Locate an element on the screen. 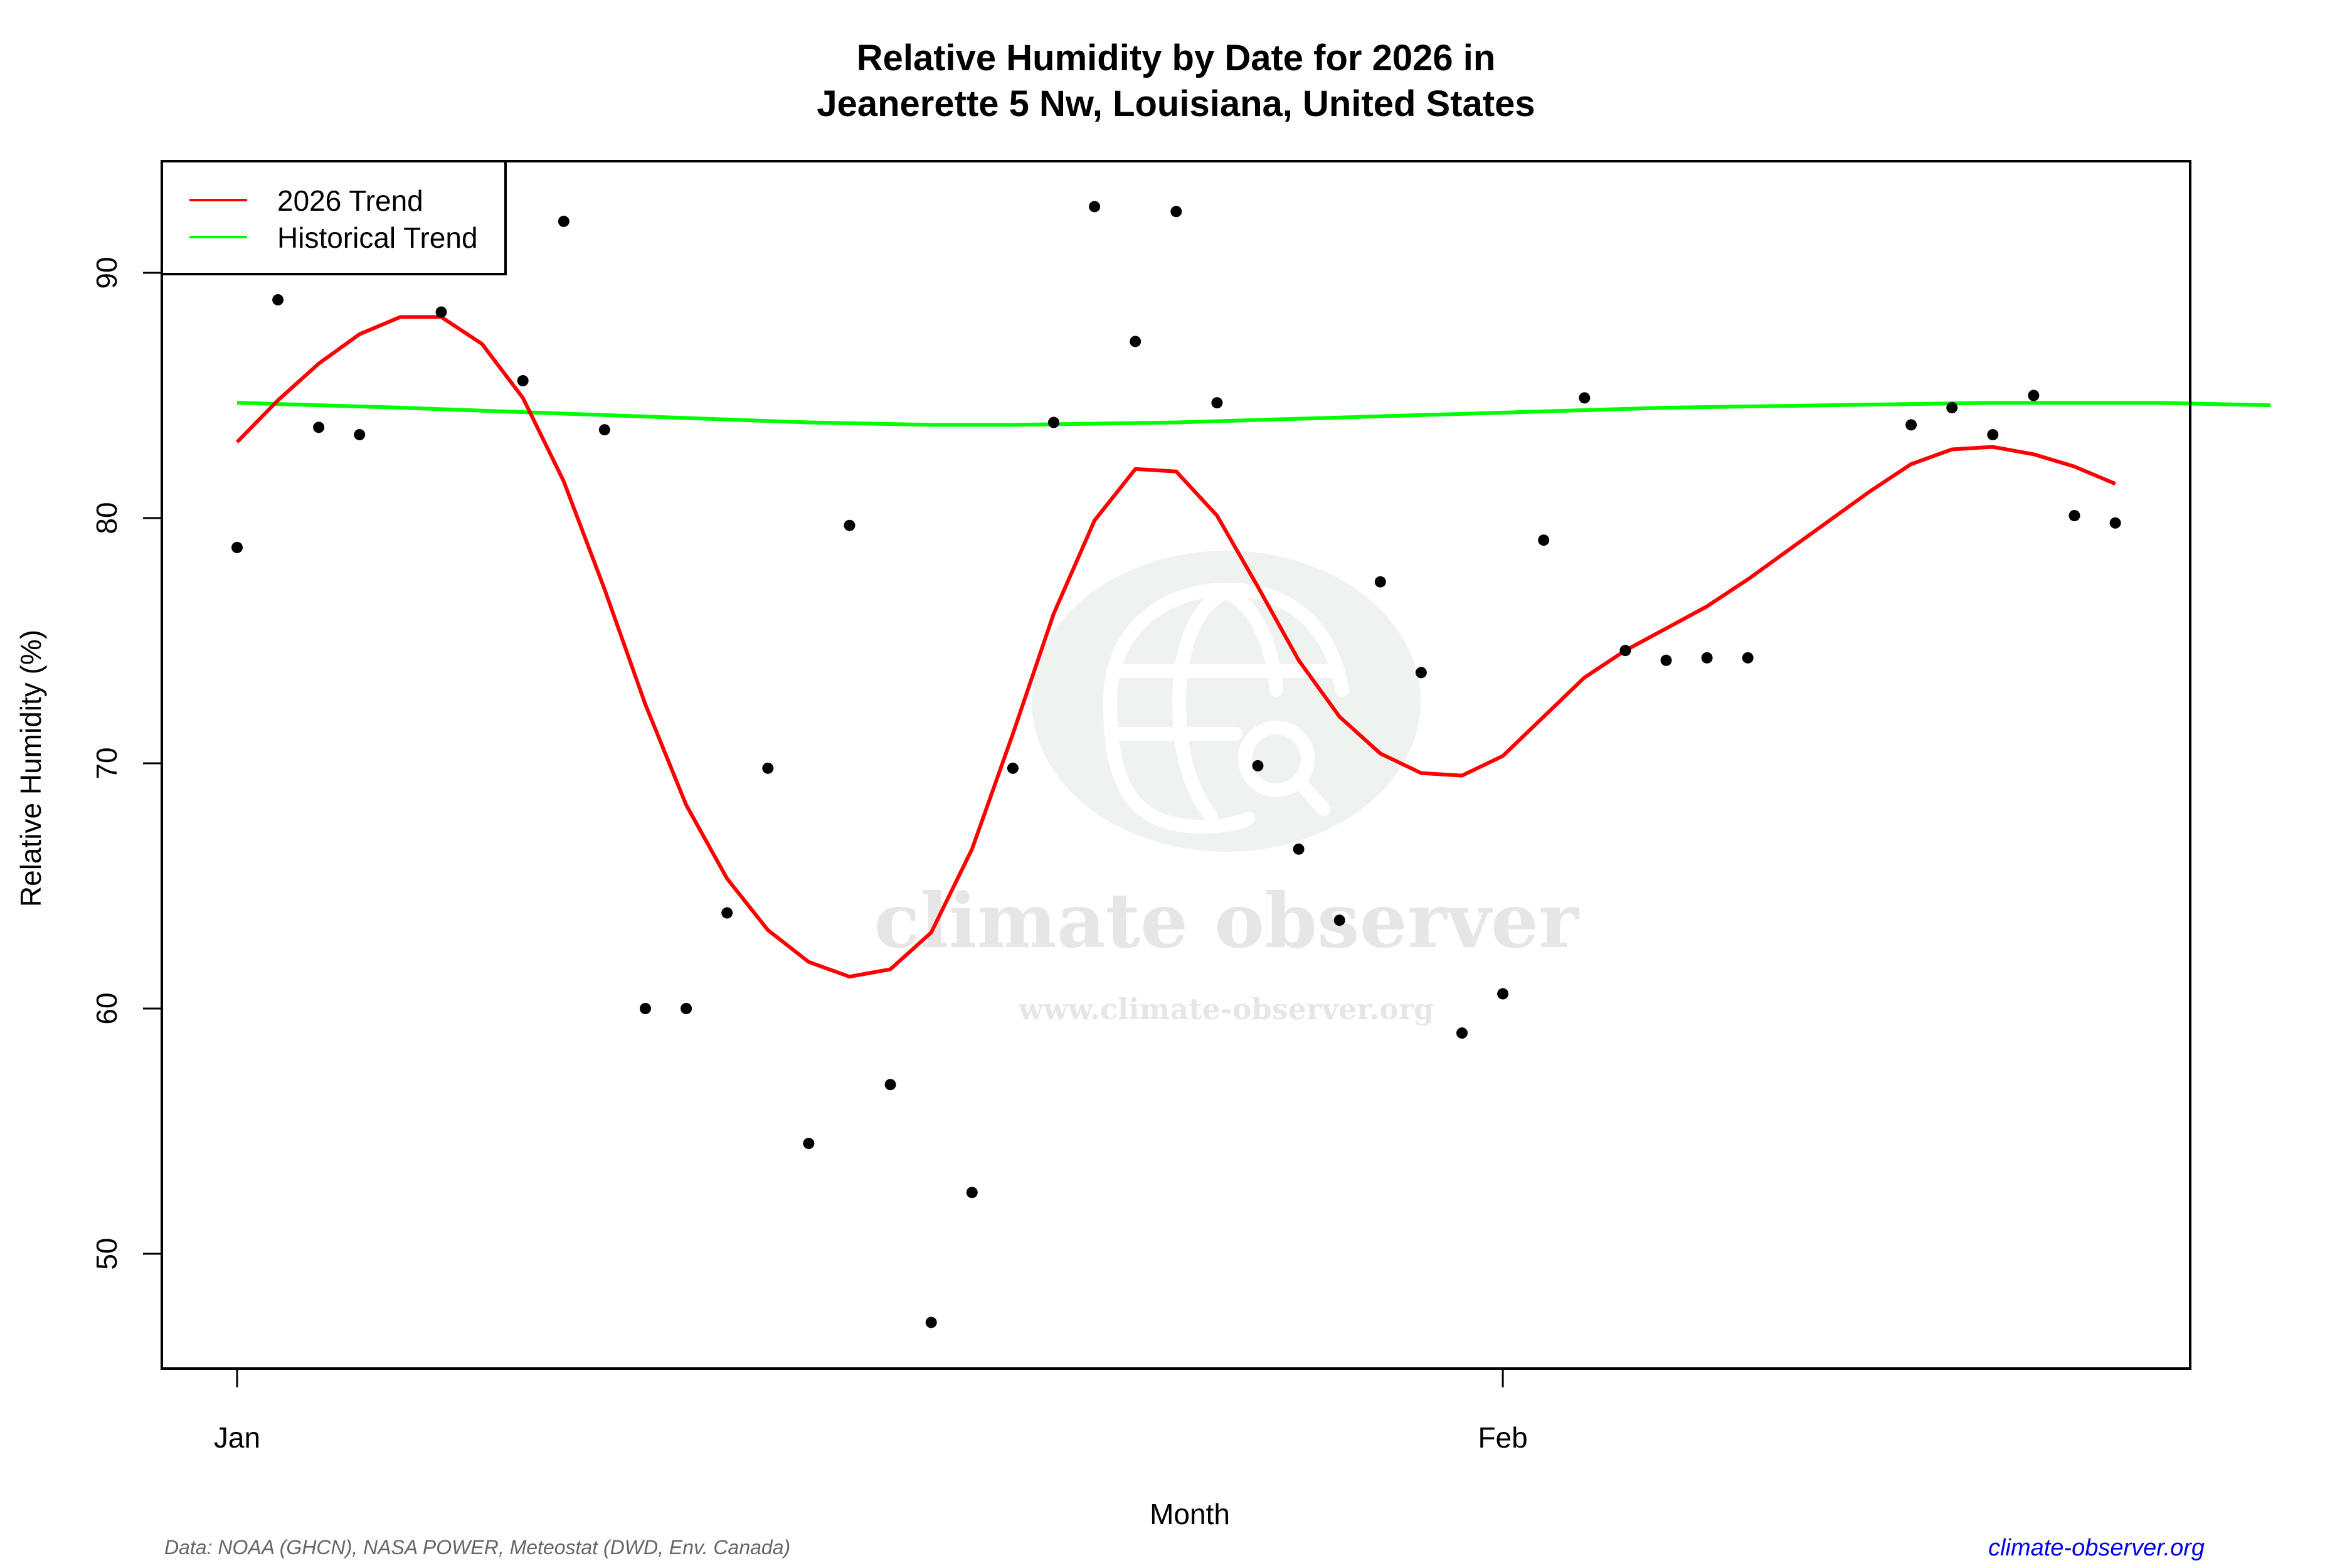  legend-box is located at coordinates (334, 218).